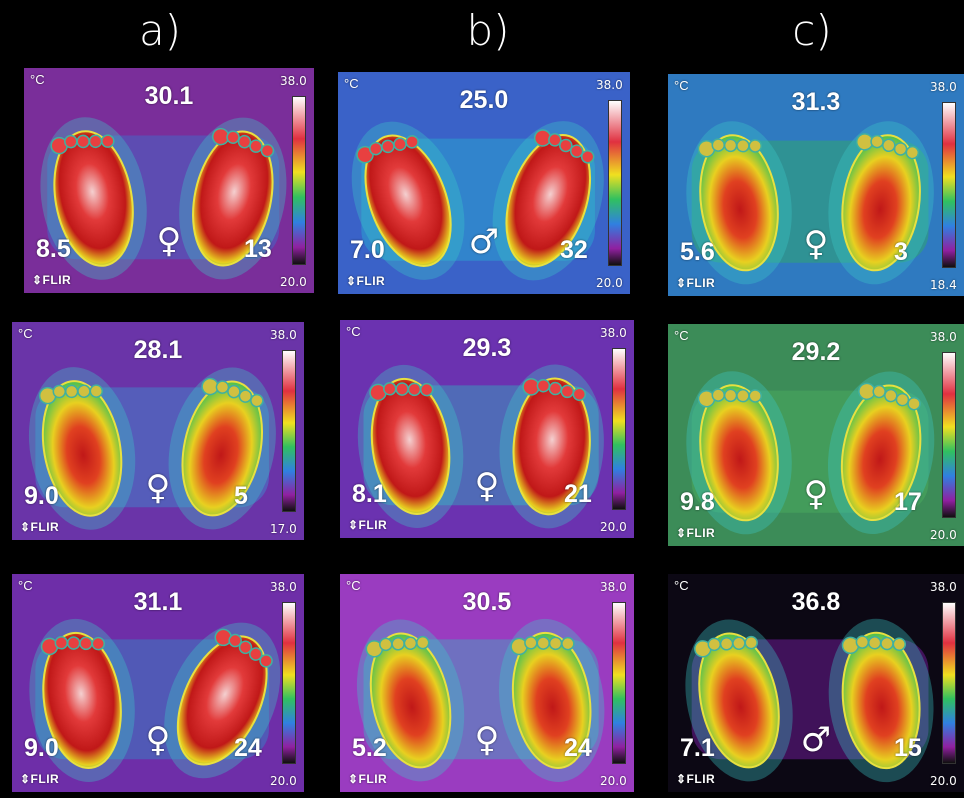  What do you see at coordinates (816, 683) in the screenshot?
I see `thermal-panel: °C 36.8 7.1 15 38.0 20.0 ⇕FLIR ♂` at bounding box center [816, 683].